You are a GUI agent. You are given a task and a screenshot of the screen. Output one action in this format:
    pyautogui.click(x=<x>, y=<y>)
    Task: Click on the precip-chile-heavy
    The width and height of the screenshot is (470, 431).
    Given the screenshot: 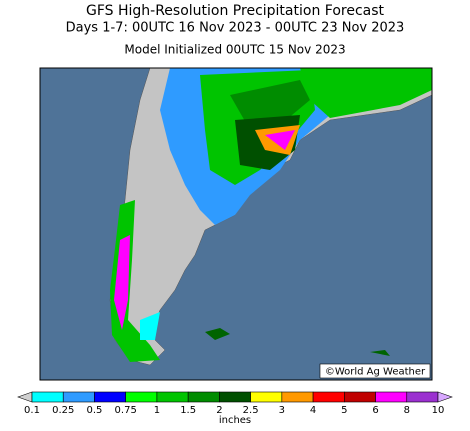 What is the action you would take?
    pyautogui.click(x=122, y=282)
    